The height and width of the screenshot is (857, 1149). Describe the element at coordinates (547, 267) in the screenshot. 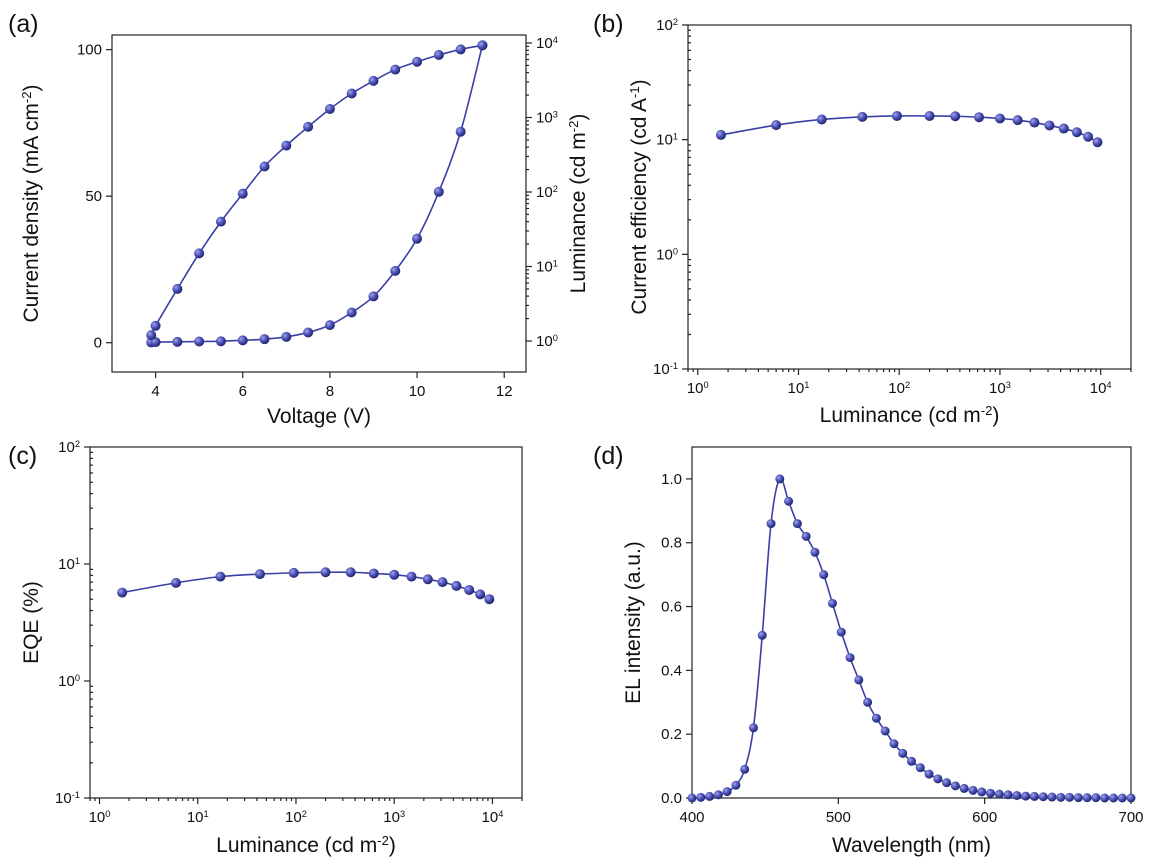

I see `y2-tick-label: 10¹` at that location.